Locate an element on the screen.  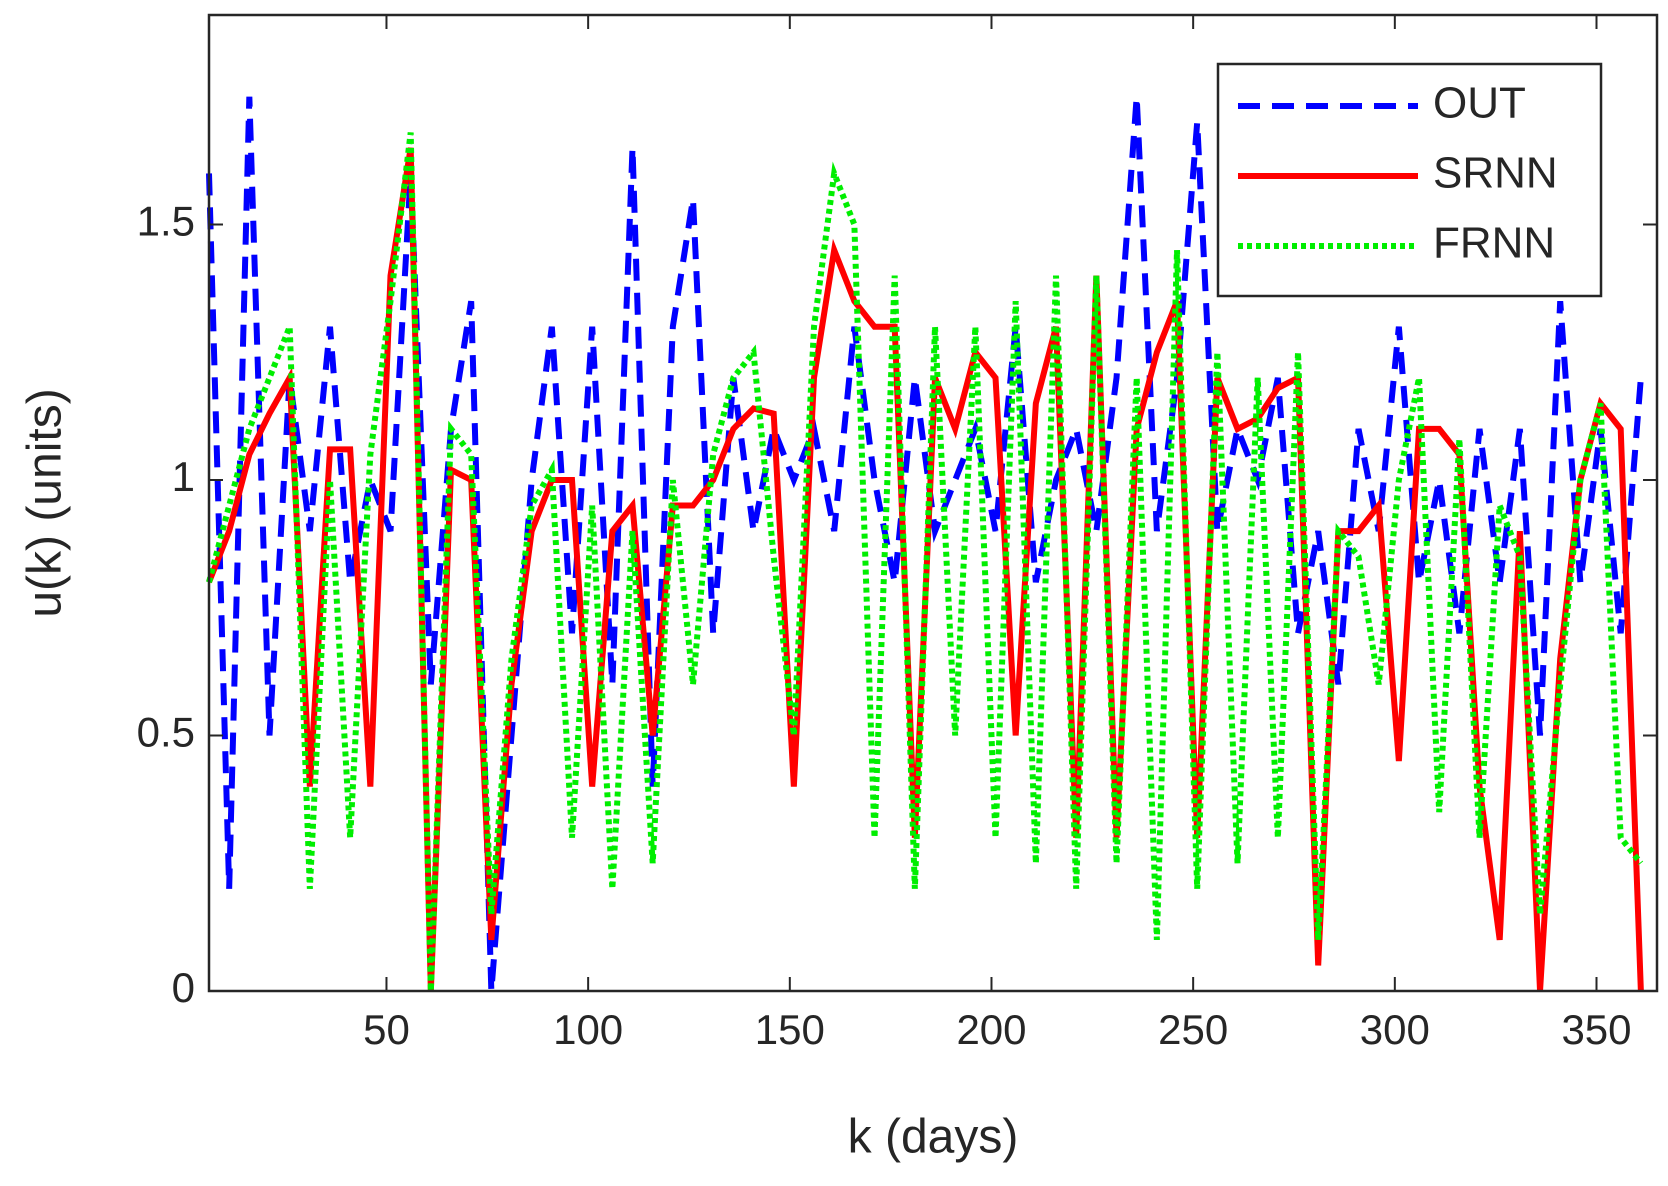
x-tick-label: 250 is located at coordinates (1193, 1029).